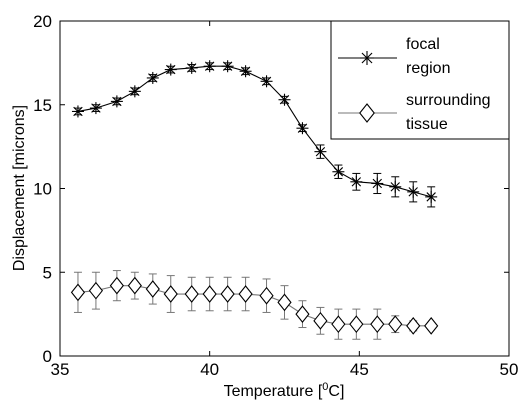  I want to click on legend-sample-focal-region, so click(367, 58).